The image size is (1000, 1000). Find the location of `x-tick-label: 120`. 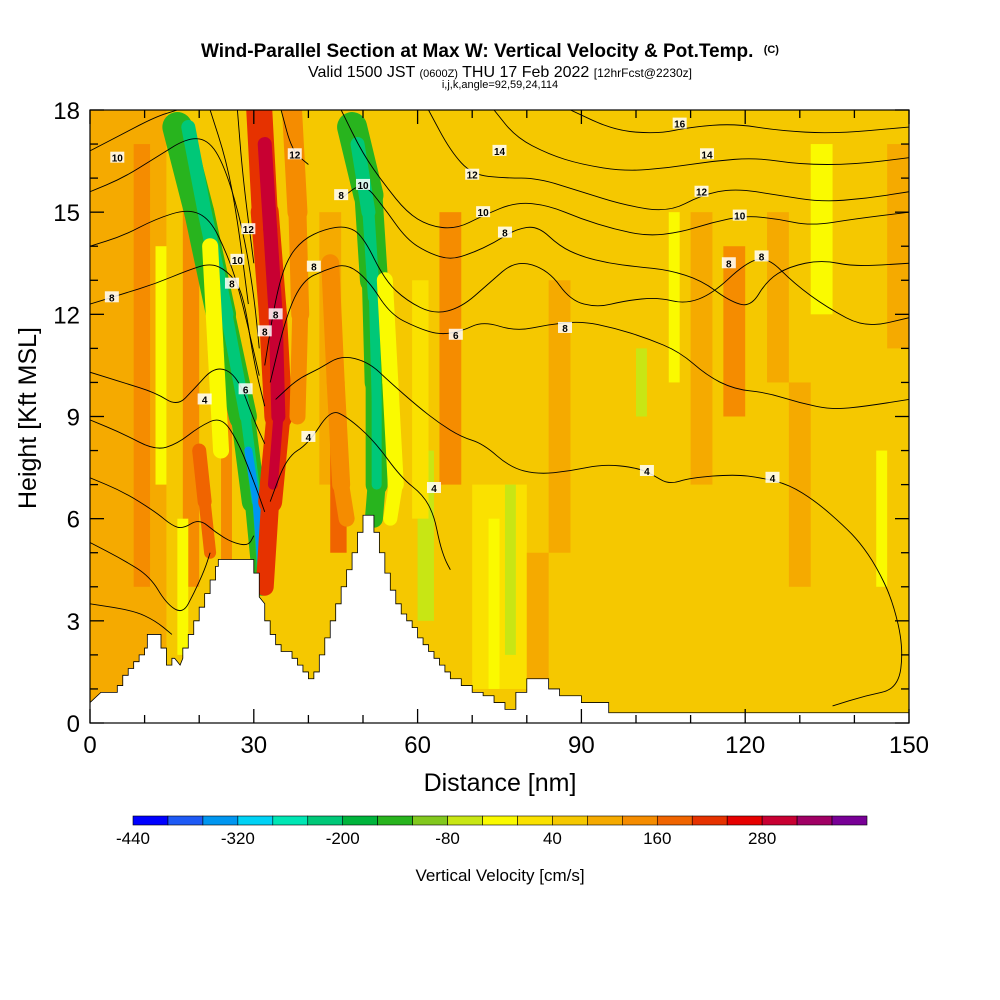

x-tick-label: 120 is located at coordinates (745, 745).